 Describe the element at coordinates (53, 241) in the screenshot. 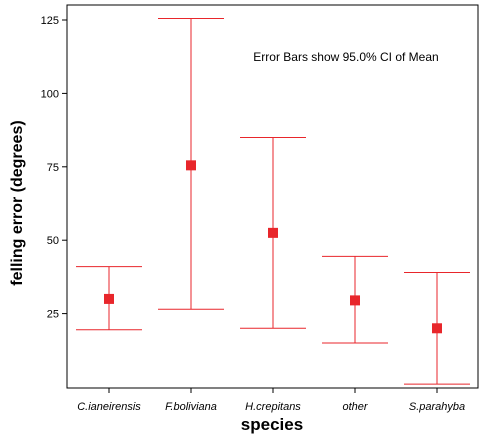

I see `y-tick-label: 50` at that location.